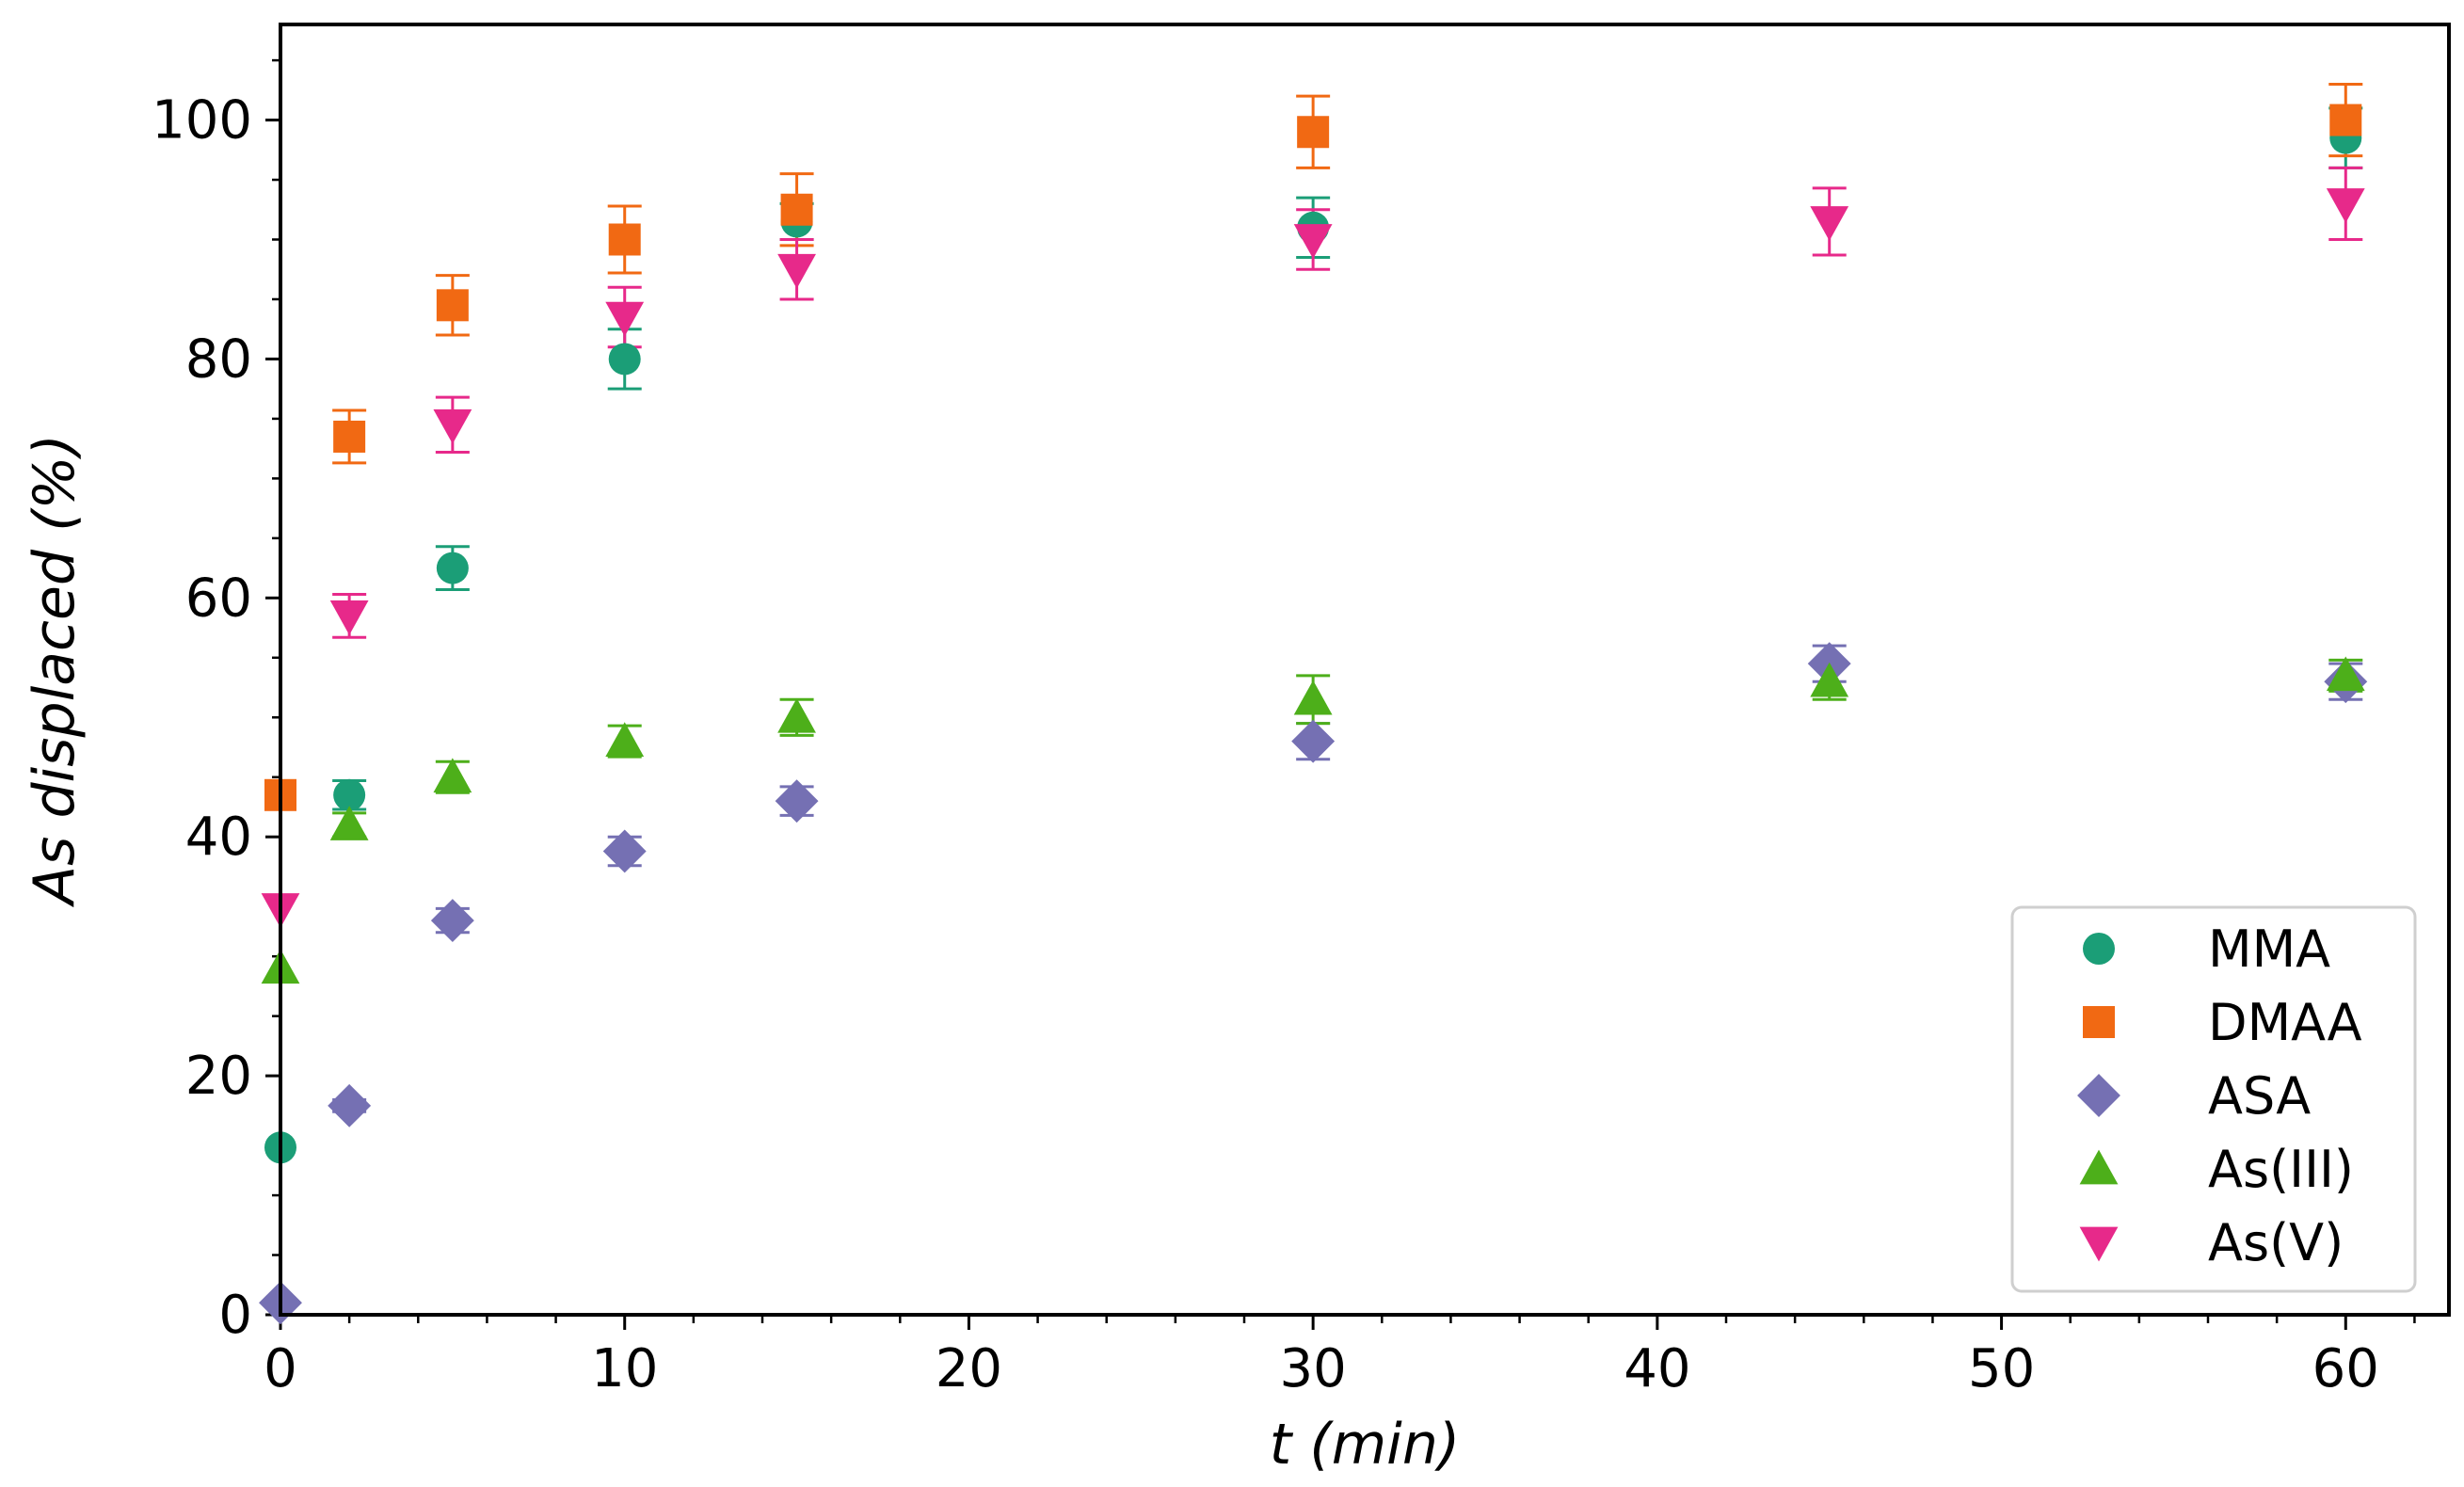 This screenshot has width=2464, height=1487. What do you see at coordinates (2099, 1167) in the screenshot?
I see `legend-marker-as-iii` at bounding box center [2099, 1167].